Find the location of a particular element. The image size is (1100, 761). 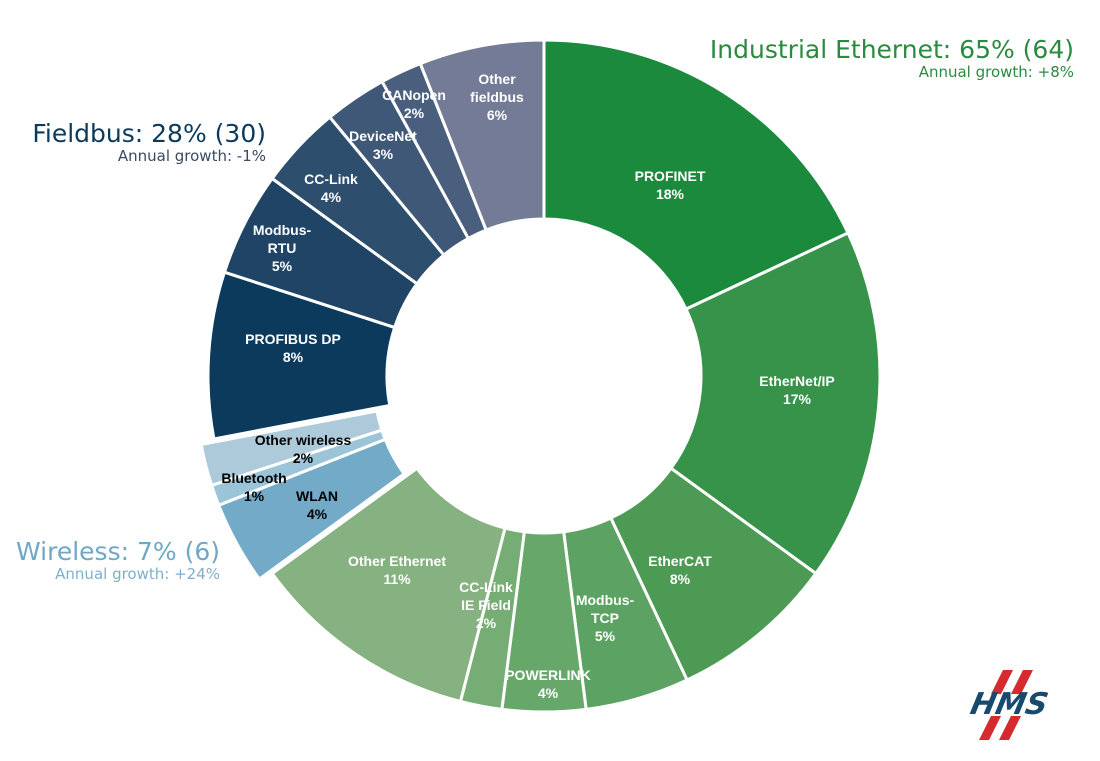

slice-label: EtherNet/IP 17% is located at coordinates (796, 390).